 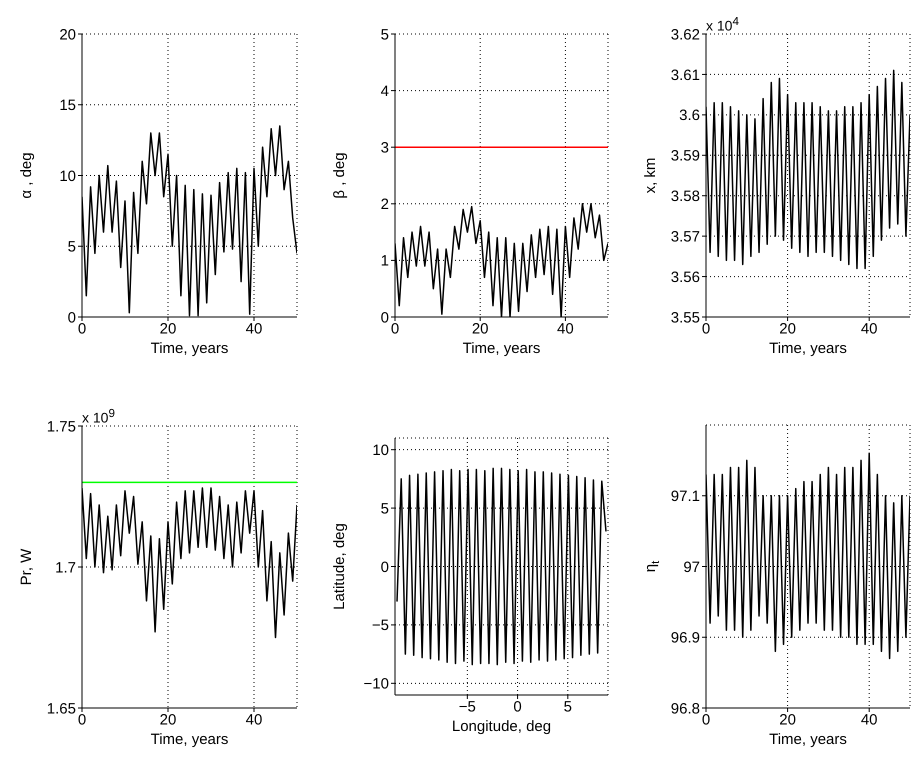 What do you see at coordinates (685, 197) in the screenshot?
I see `y-tick-label: 3.58` at bounding box center [685, 197].